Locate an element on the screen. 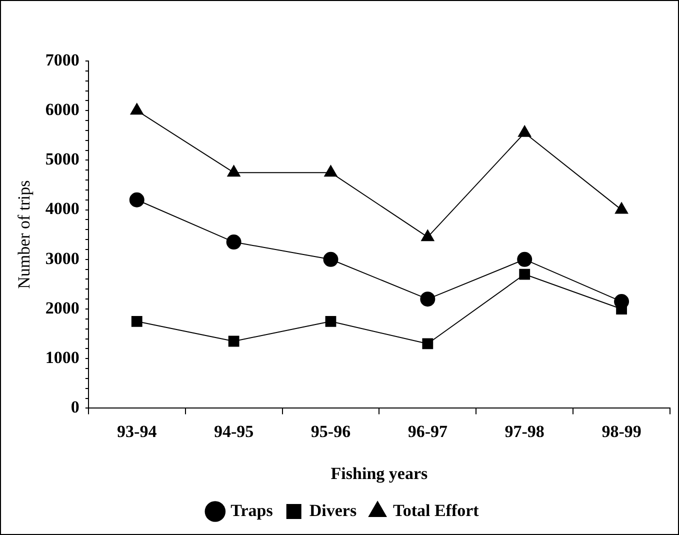 Image resolution: width=679 pixels, height=535 pixels. y-tick-label: 0 is located at coordinates (75, 407).